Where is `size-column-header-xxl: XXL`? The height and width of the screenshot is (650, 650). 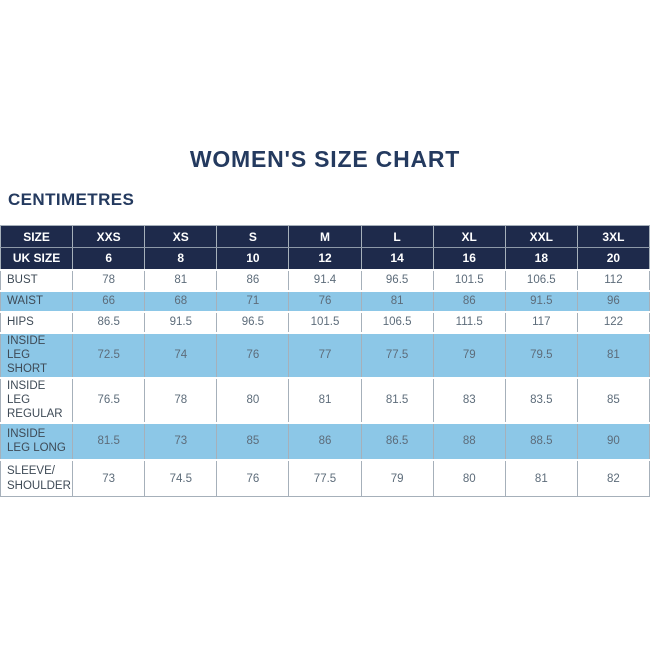
size-column-header-xxl: XXL is located at coordinates (541, 236).